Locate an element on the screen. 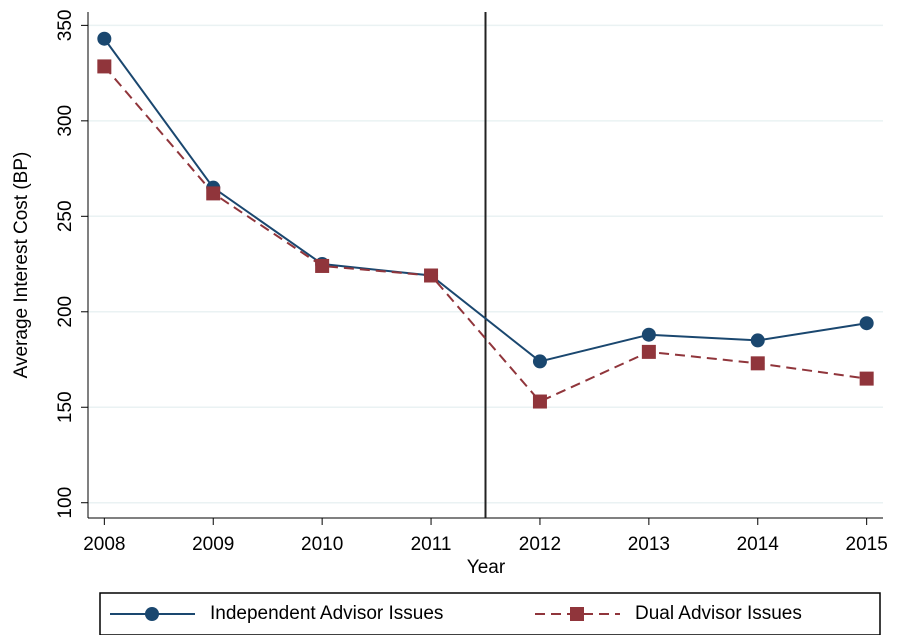 This screenshot has width=897, height=635. x-tick-label: 2015 is located at coordinates (867, 544).